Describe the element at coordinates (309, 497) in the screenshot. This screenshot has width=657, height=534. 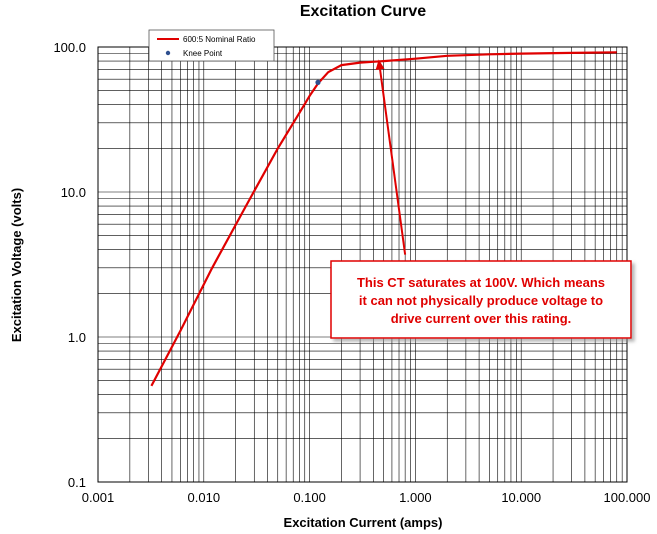
I see `x-tick-label: 0.100` at that location.